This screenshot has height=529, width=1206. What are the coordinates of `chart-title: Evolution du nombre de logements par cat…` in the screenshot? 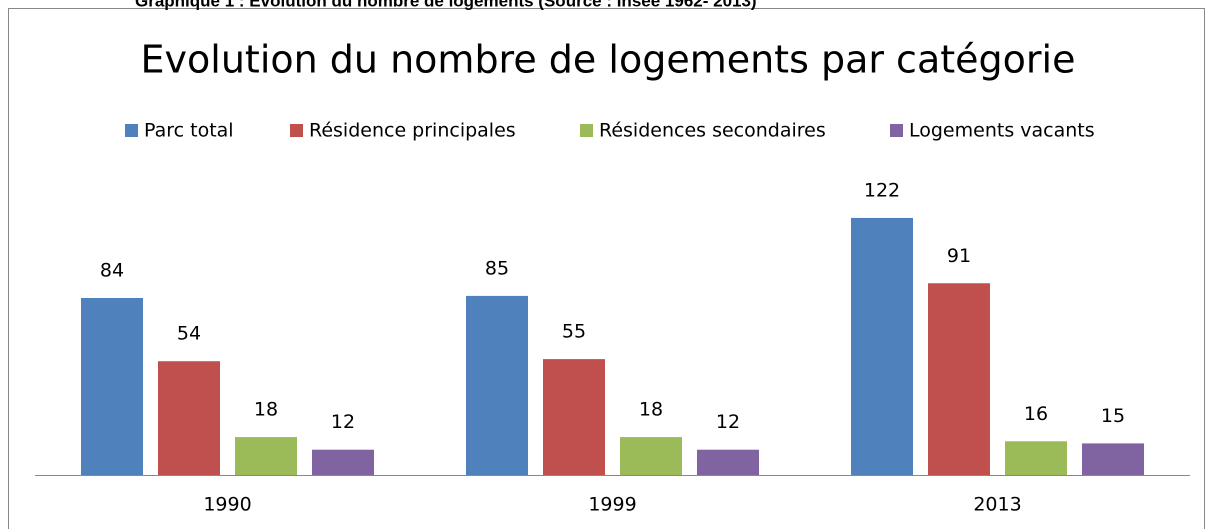 It's located at (608, 60).